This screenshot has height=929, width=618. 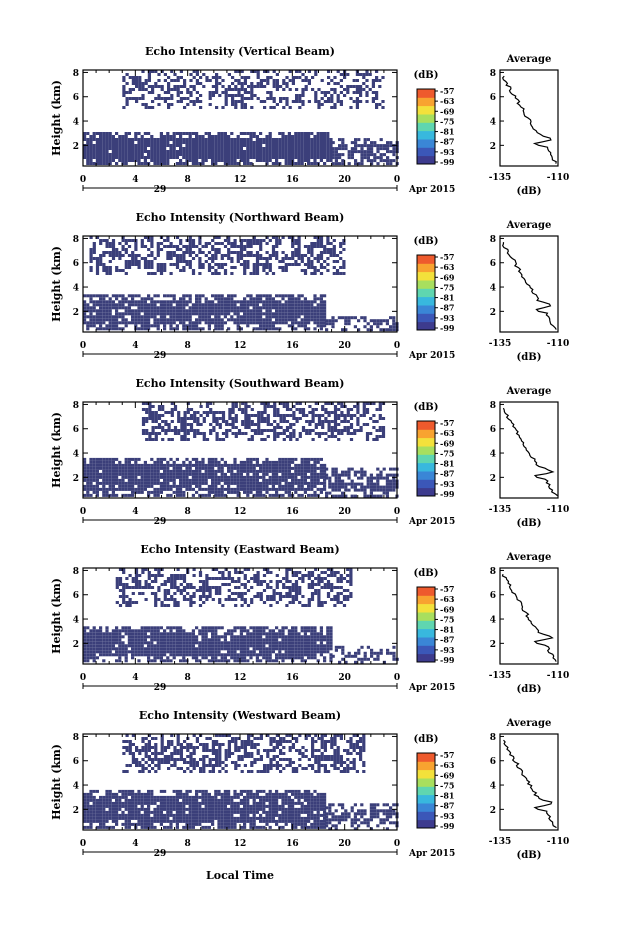 I want to click on colorbar-band, so click(x=426, y=434).